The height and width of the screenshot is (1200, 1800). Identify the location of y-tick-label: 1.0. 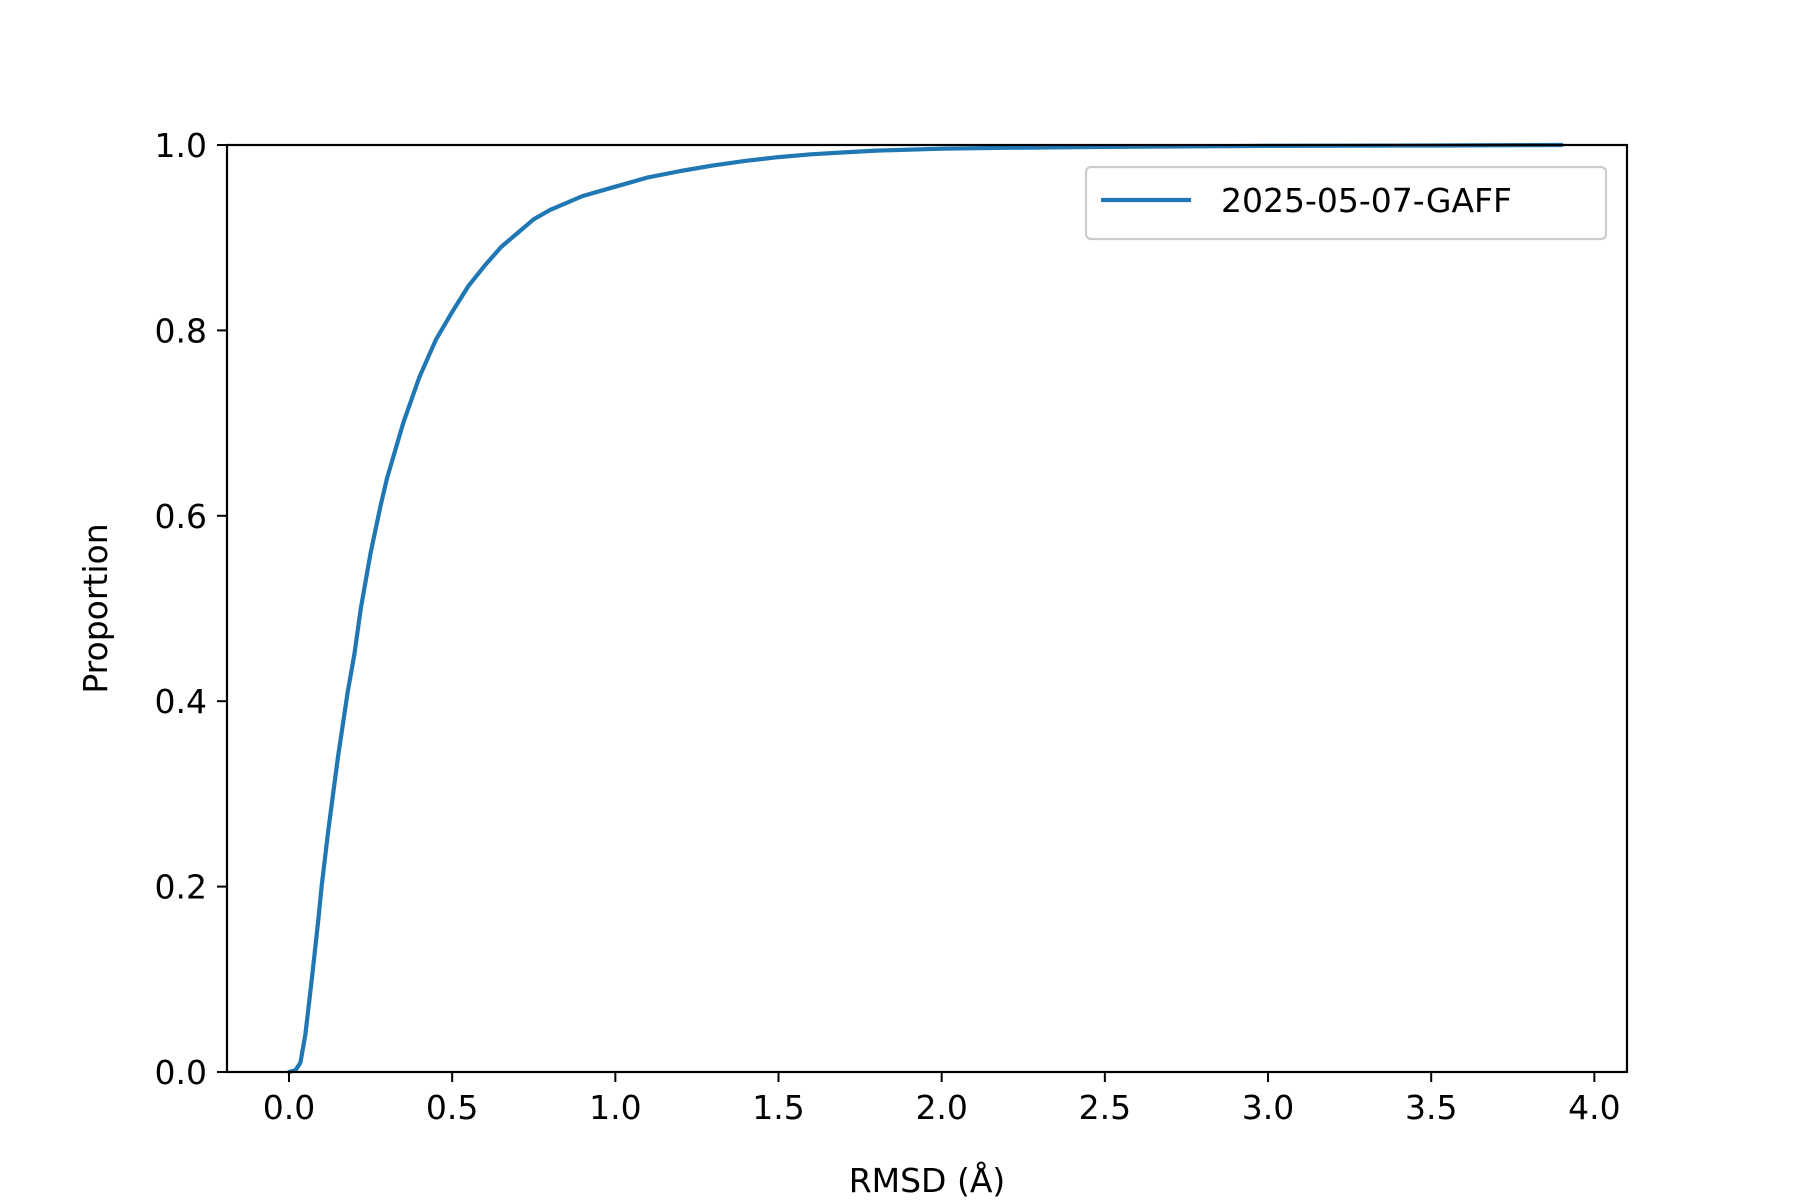
(181, 145).